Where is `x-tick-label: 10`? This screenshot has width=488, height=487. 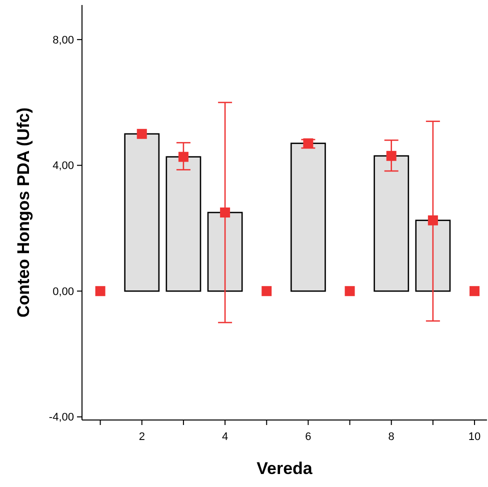
x-tick-label: 10 is located at coordinates (474, 437).